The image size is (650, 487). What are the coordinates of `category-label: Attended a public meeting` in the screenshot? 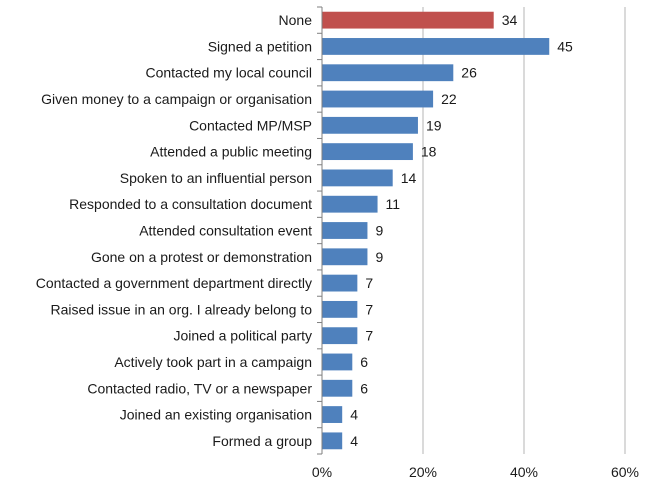 It's located at (231, 152).